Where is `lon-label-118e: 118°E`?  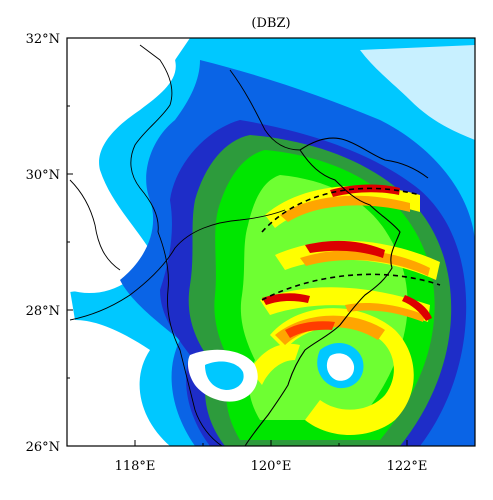 lon-label-118e: 118°E is located at coordinates (135, 466).